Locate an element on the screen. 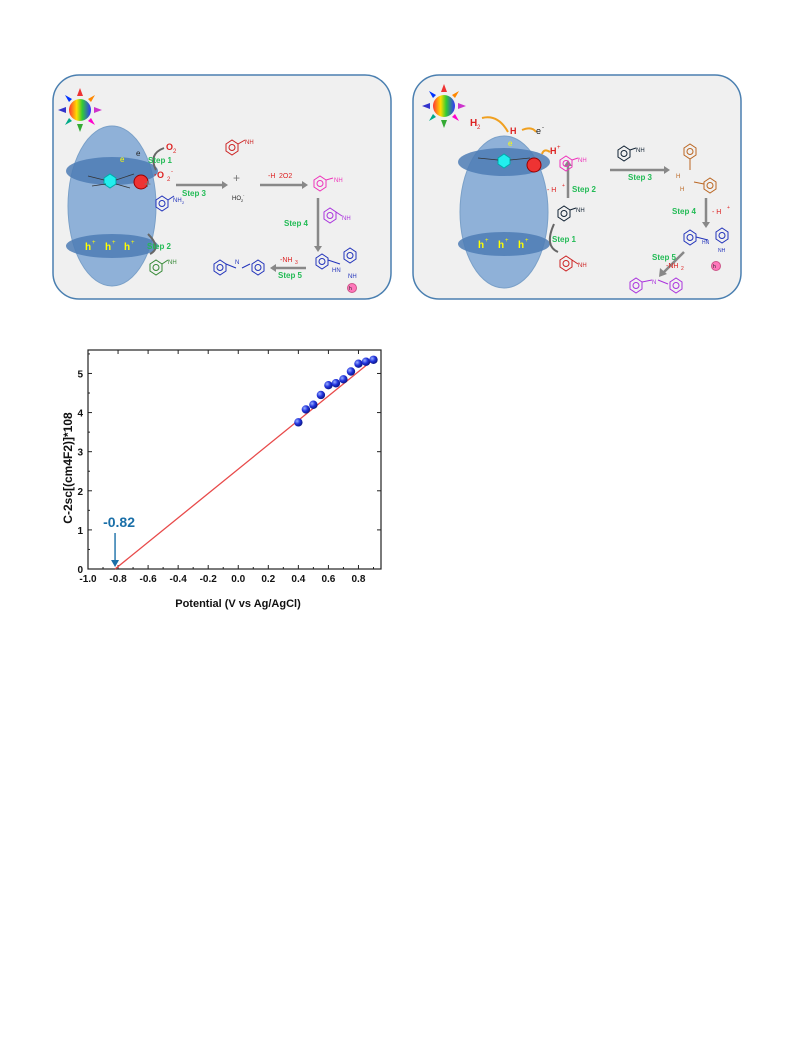 This screenshot has width=793, height=1057. metal-center-icon is located at coordinates (141, 182).